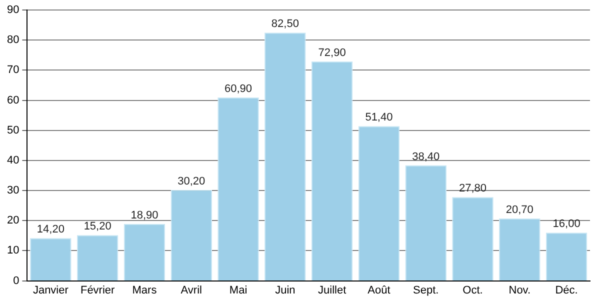 Image resolution: width=600 pixels, height=300 pixels. What do you see at coordinates (191, 290) in the screenshot?
I see `x-tick-label: Avril` at bounding box center [191, 290].